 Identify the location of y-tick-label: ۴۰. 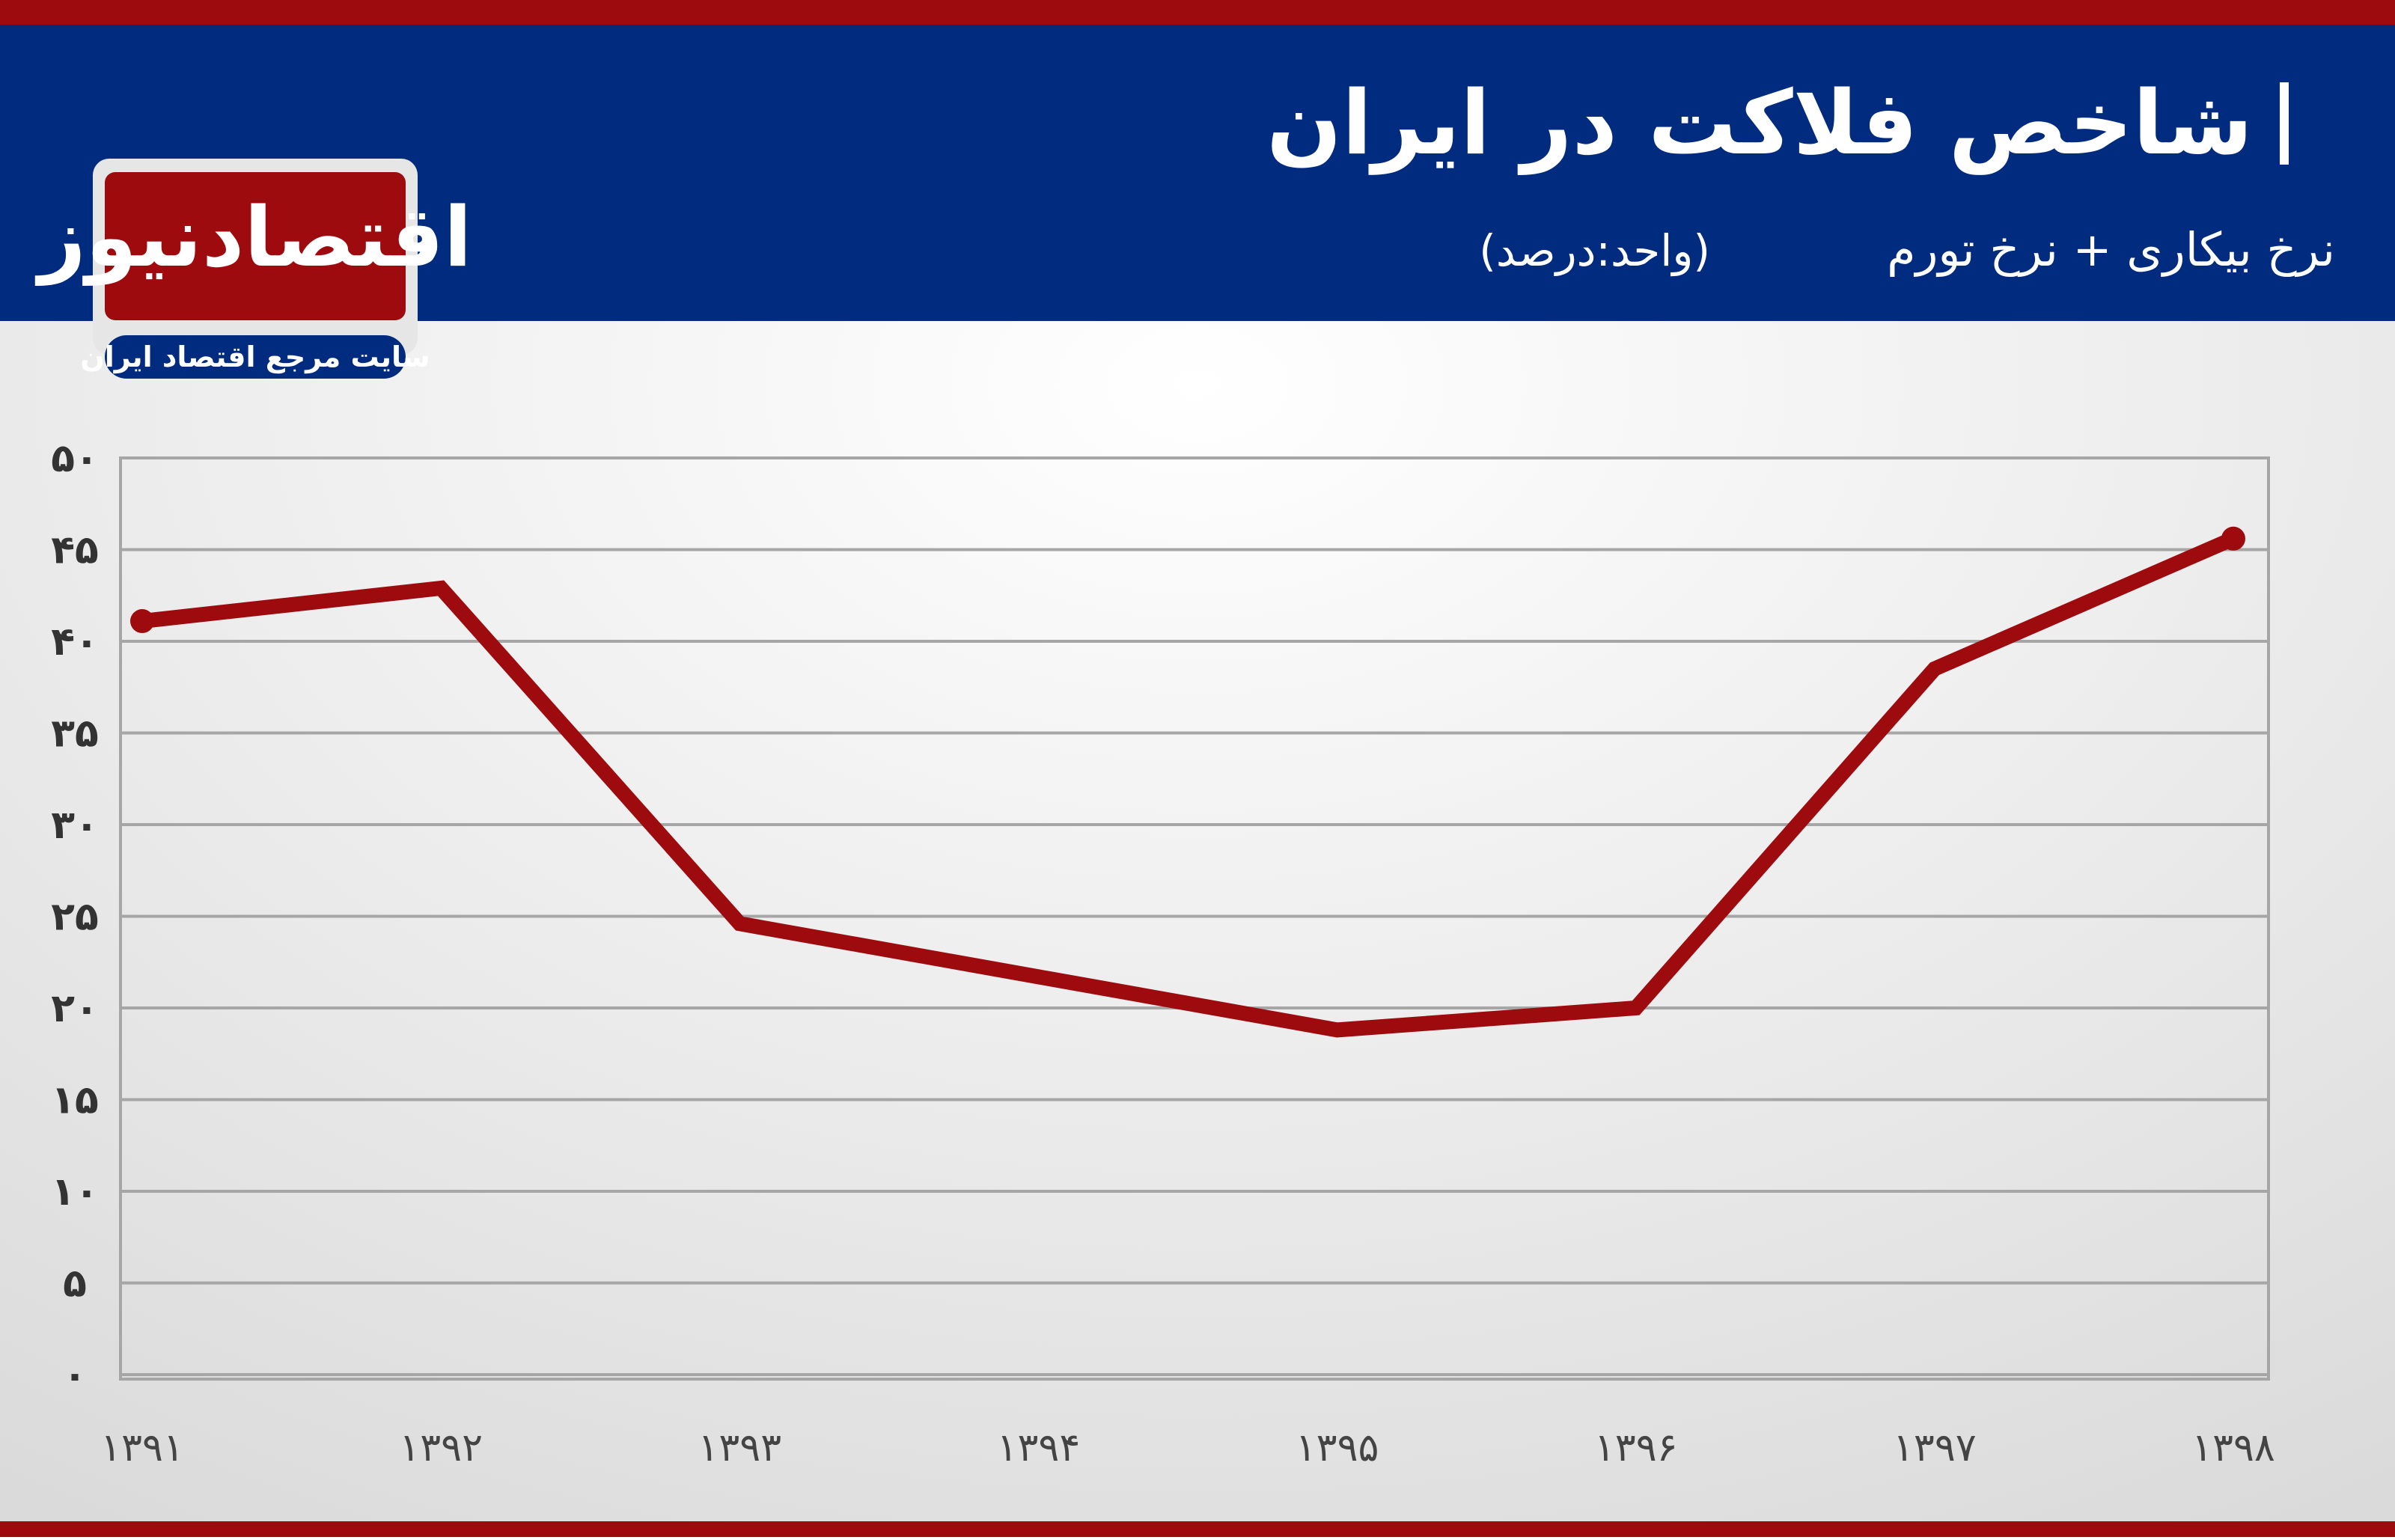
(74, 642).